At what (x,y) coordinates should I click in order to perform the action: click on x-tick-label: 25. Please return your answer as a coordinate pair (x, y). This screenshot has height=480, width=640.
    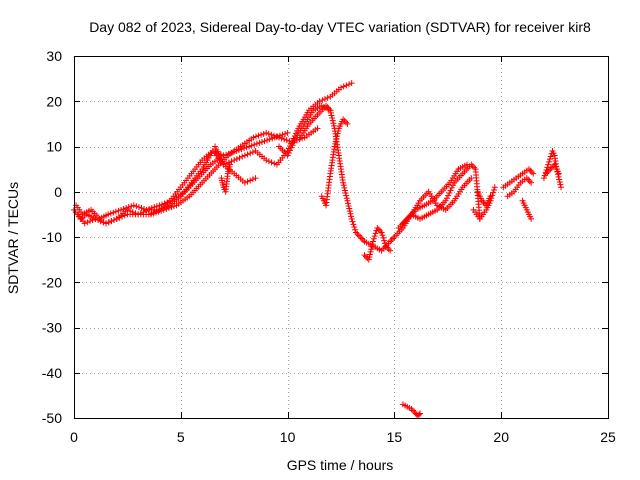
    Looking at the image, I should click on (608, 437).